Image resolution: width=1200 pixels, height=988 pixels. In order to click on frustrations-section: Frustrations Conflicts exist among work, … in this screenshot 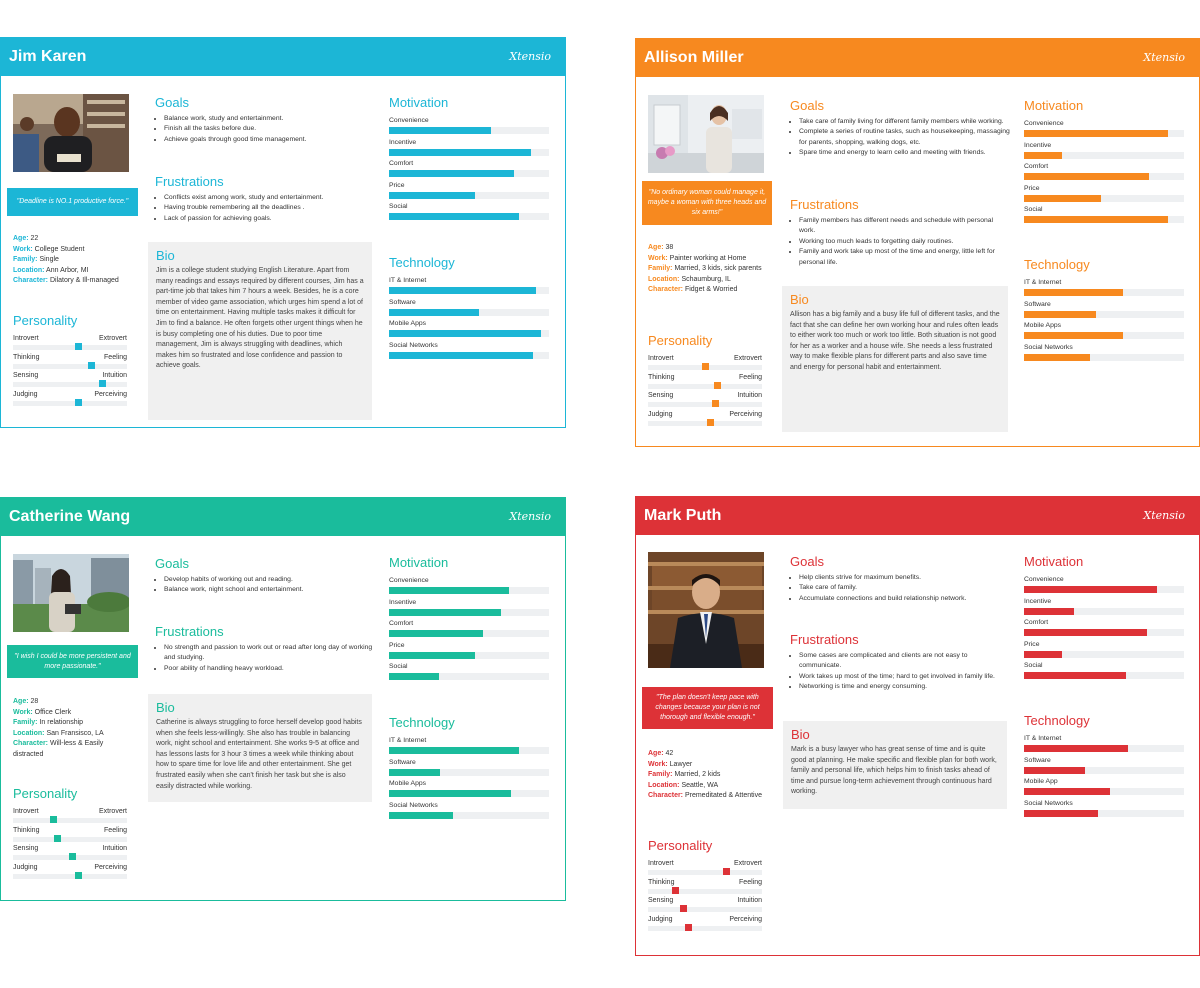, I will do `click(265, 199)`.